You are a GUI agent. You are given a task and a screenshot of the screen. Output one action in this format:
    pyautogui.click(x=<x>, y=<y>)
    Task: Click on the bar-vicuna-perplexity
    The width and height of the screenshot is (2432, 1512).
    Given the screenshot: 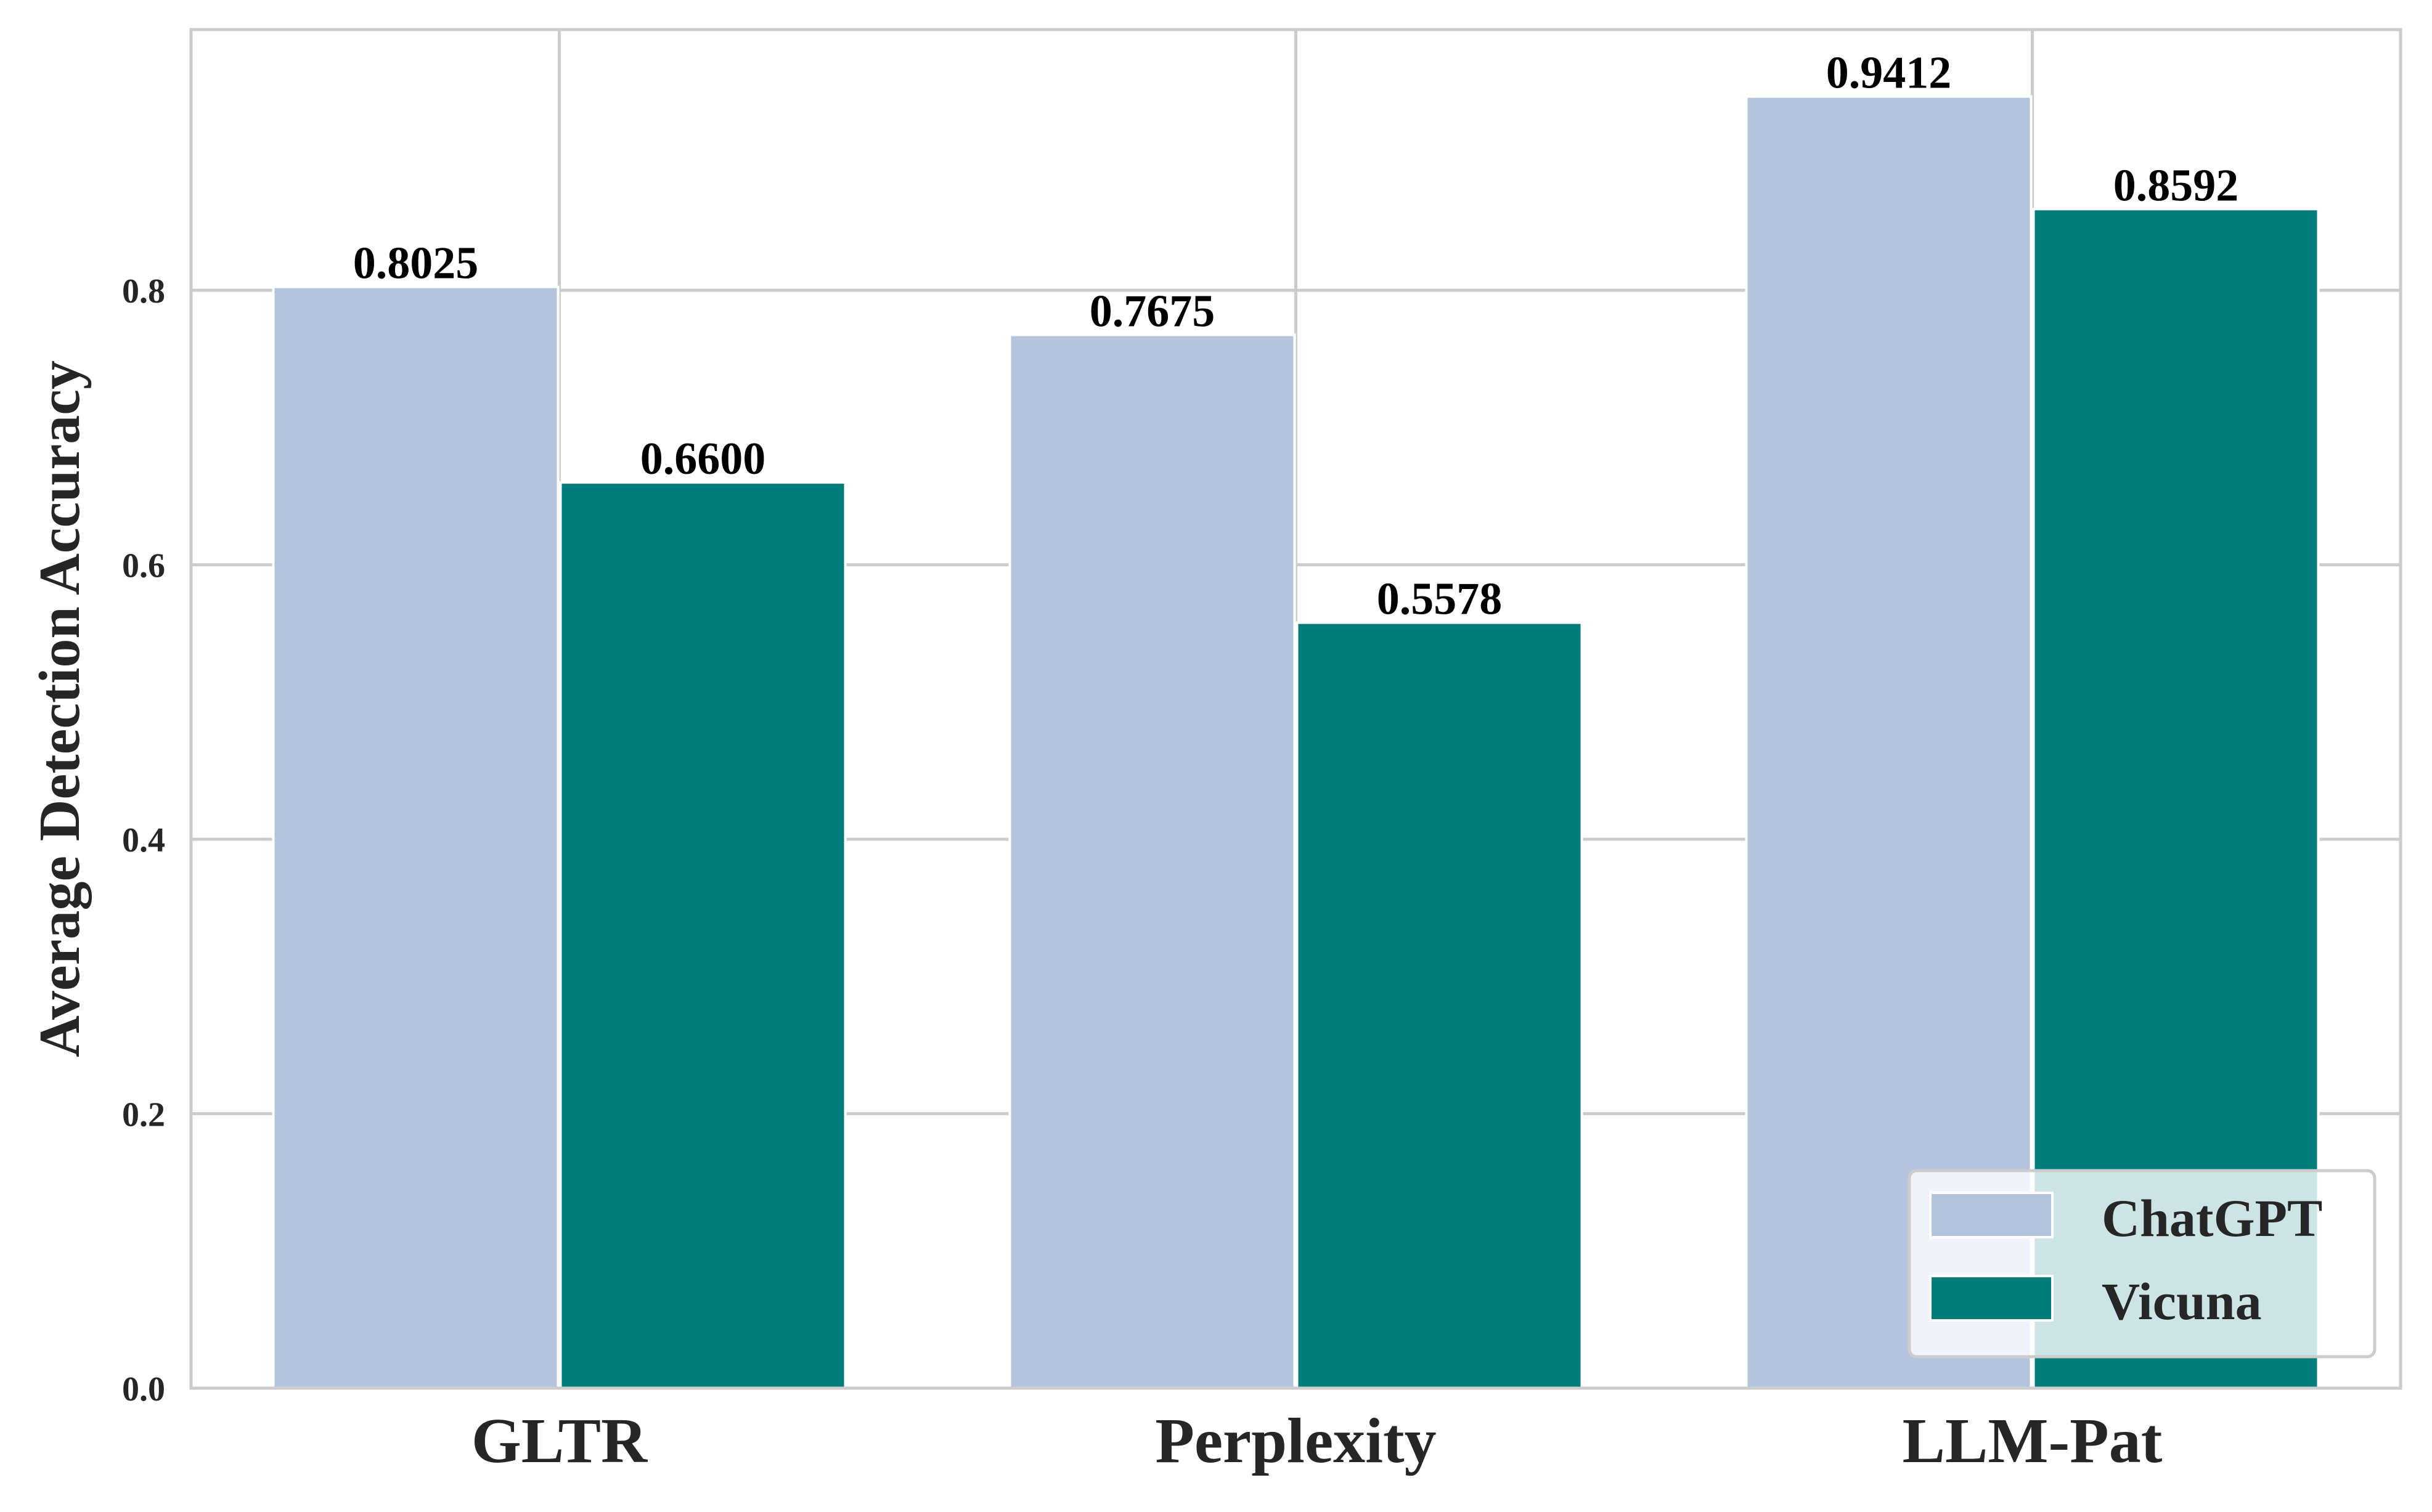 What is the action you would take?
    pyautogui.click(x=1439, y=1005)
    